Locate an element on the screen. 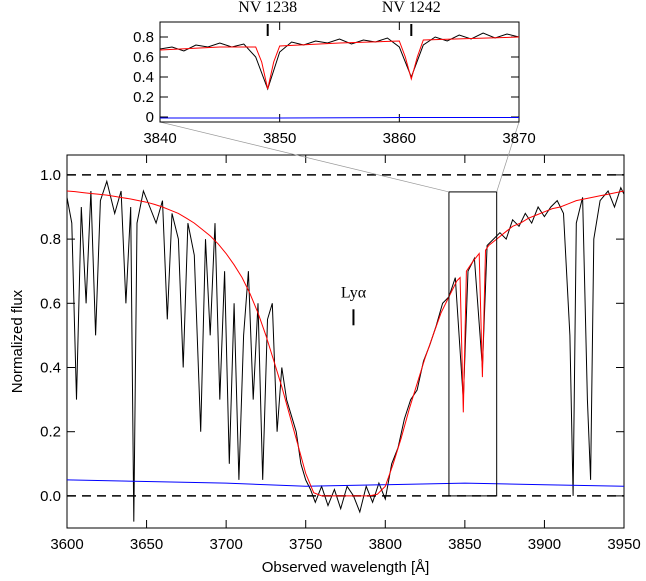 The height and width of the screenshot is (581, 646). x-tick-label: 3700 is located at coordinates (225, 544).